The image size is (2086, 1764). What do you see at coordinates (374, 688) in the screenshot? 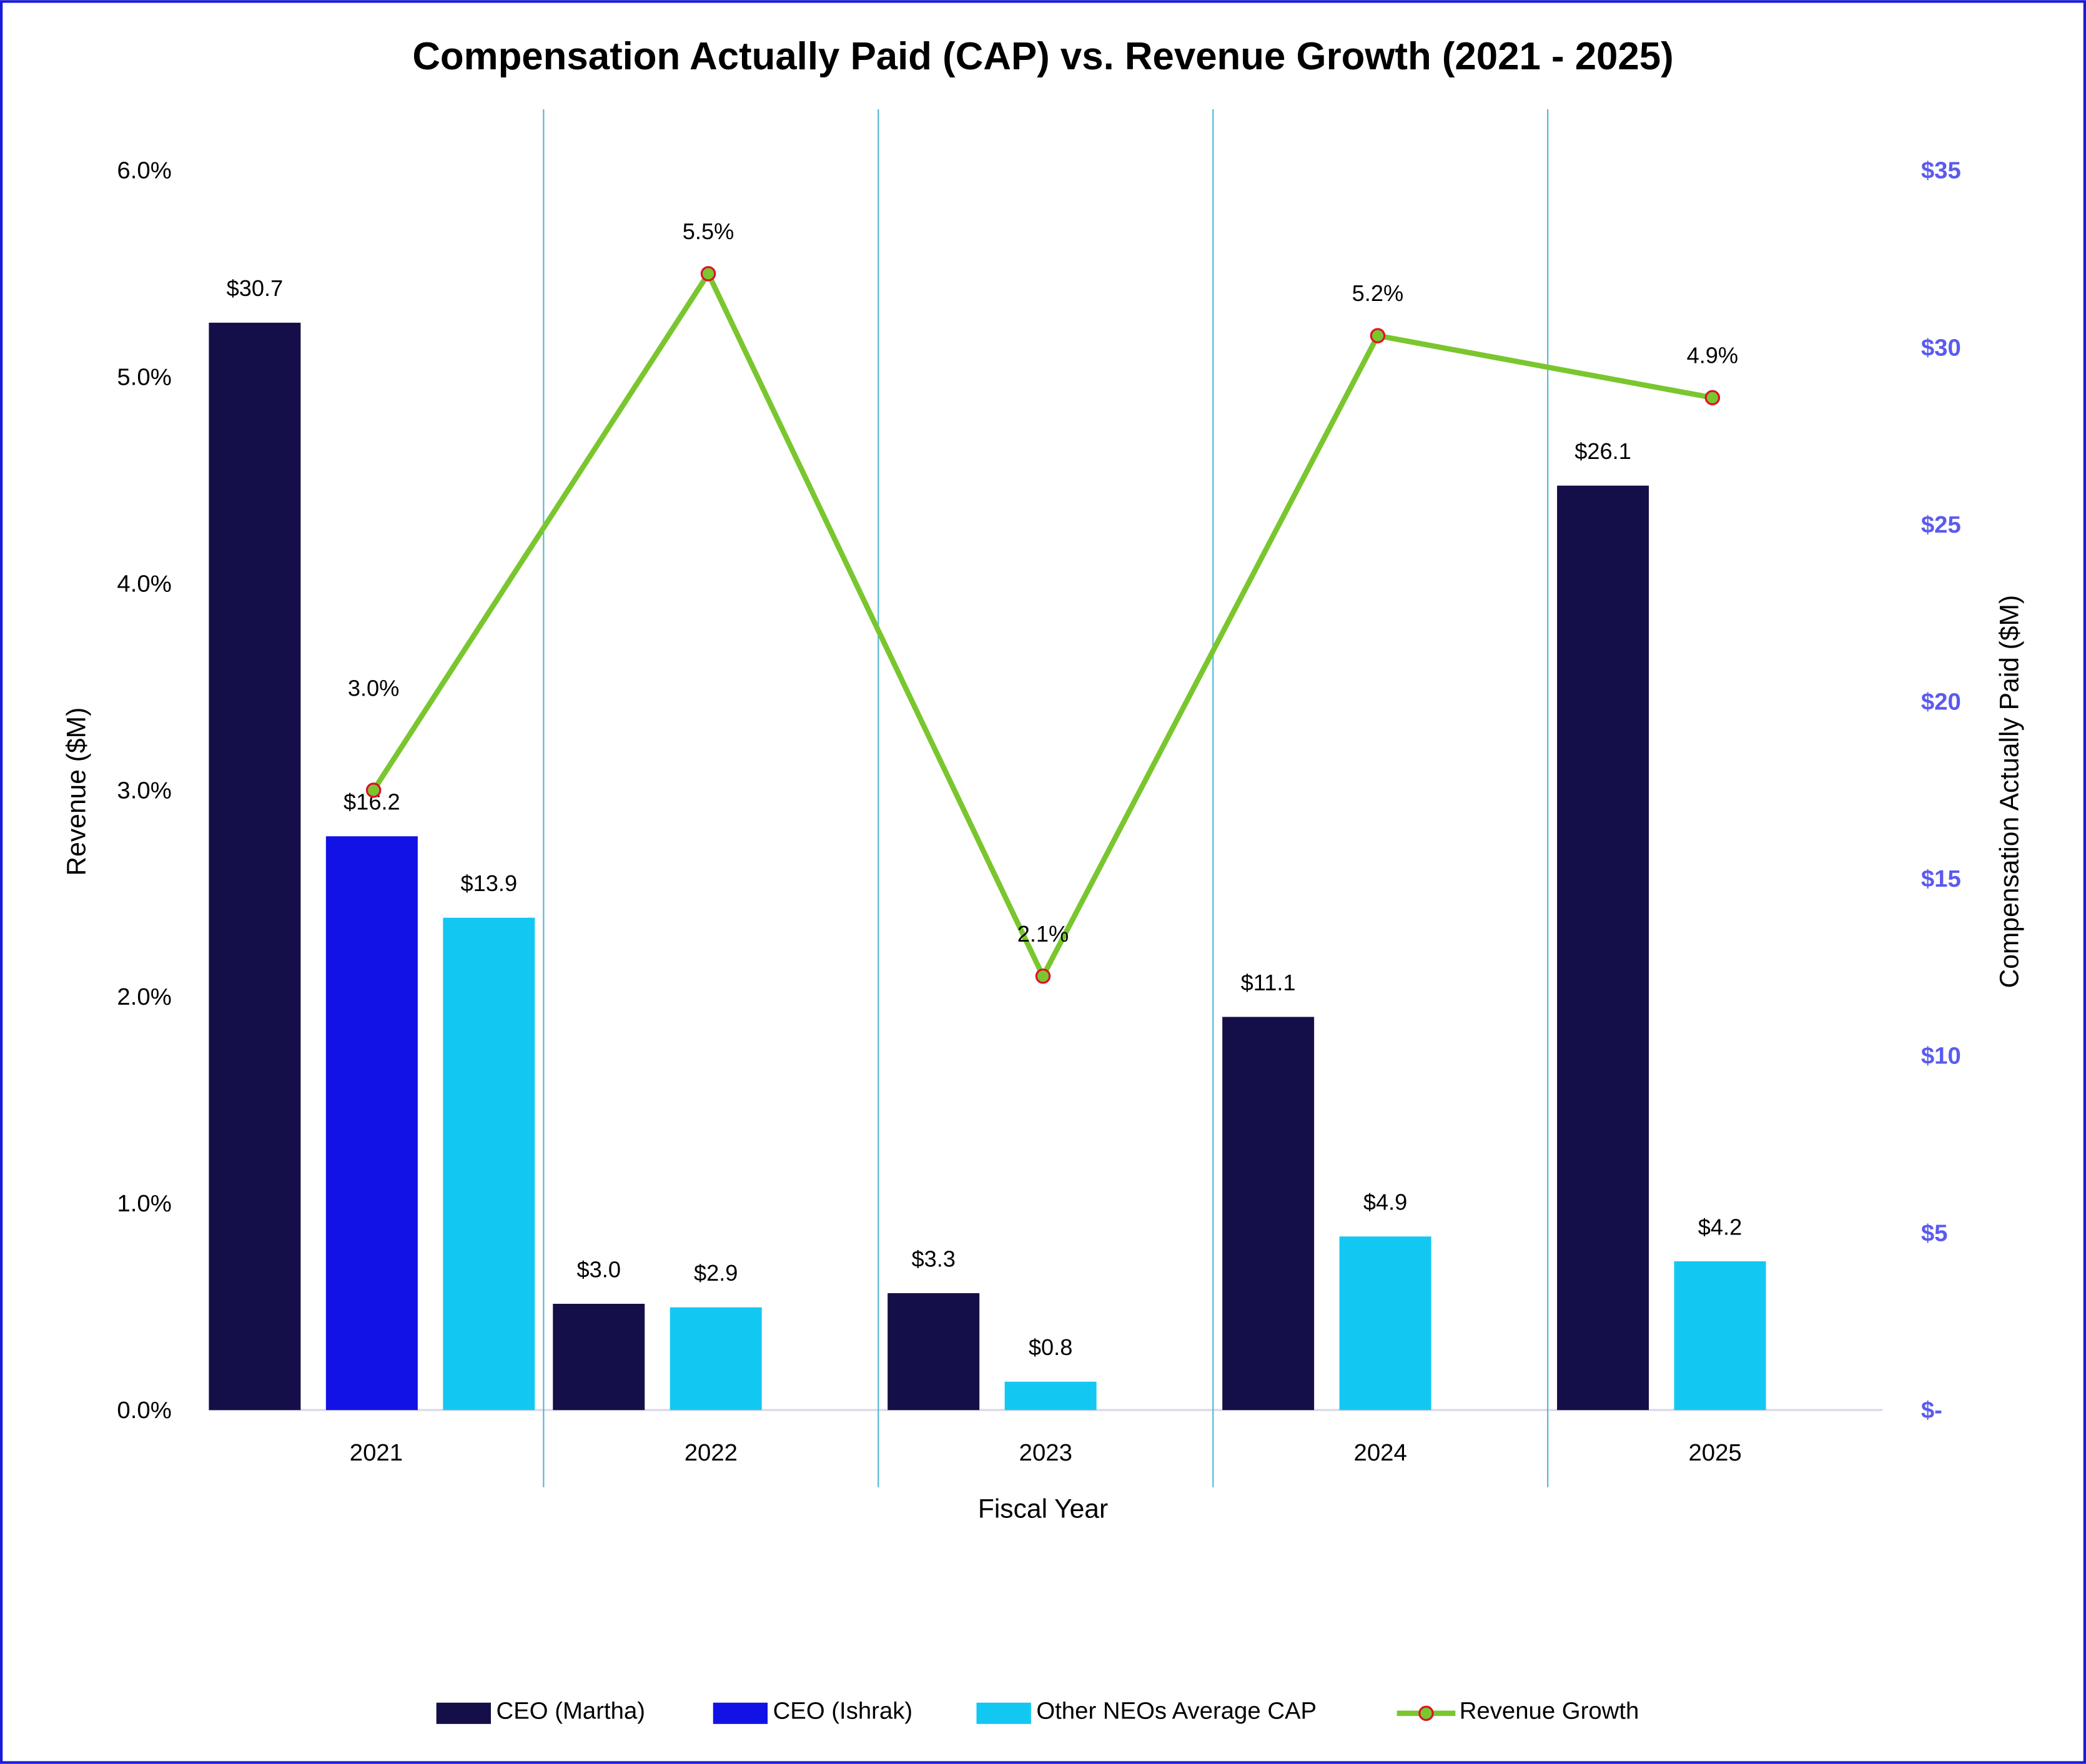
I see `revenue-growth-label: 3.0%` at bounding box center [374, 688].